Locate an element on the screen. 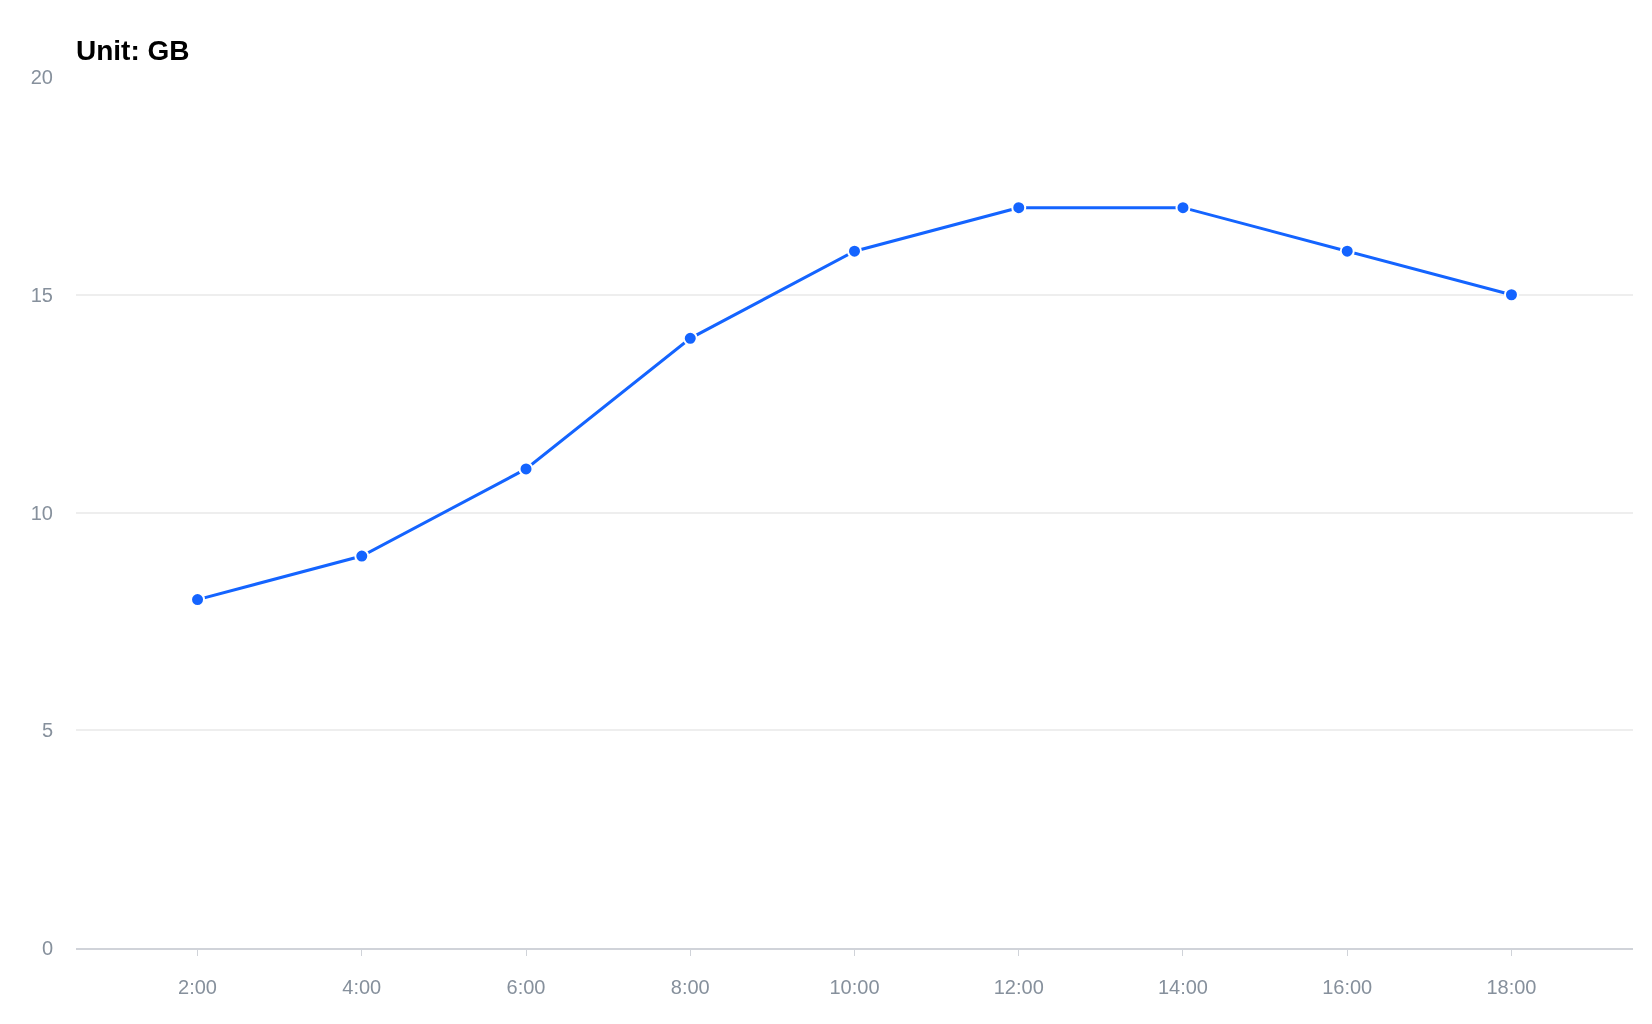 This screenshot has height=1024, width=1652. x-tick-label: 12:00 is located at coordinates (1018, 987).